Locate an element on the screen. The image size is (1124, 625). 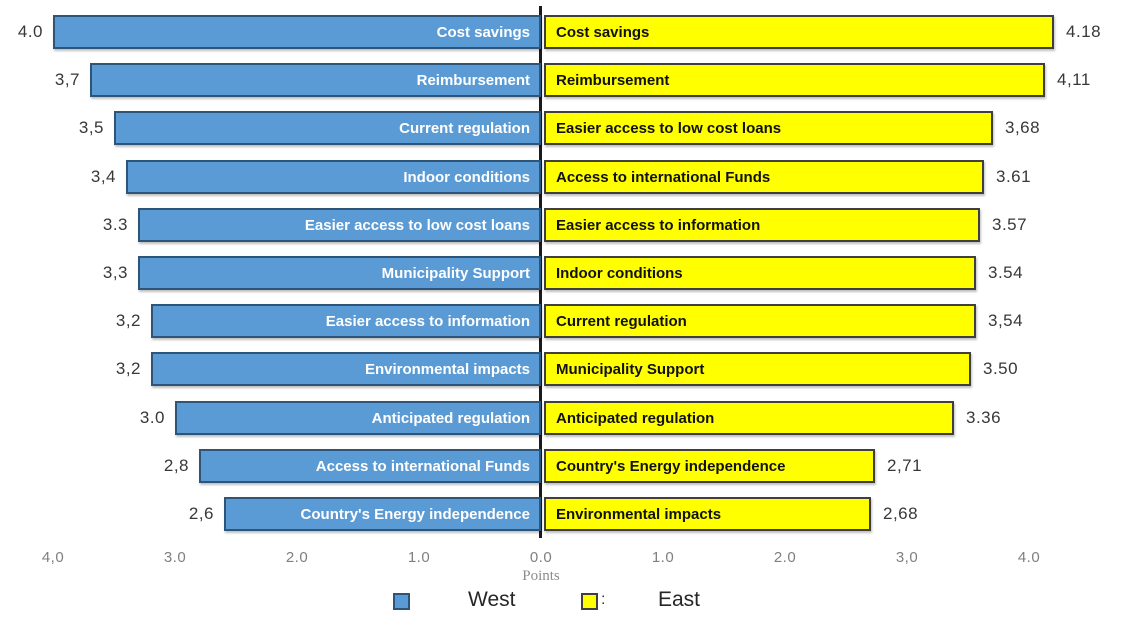
row-east: Easier access to low cost loans 3,68 is located at coordinates (792, 128).